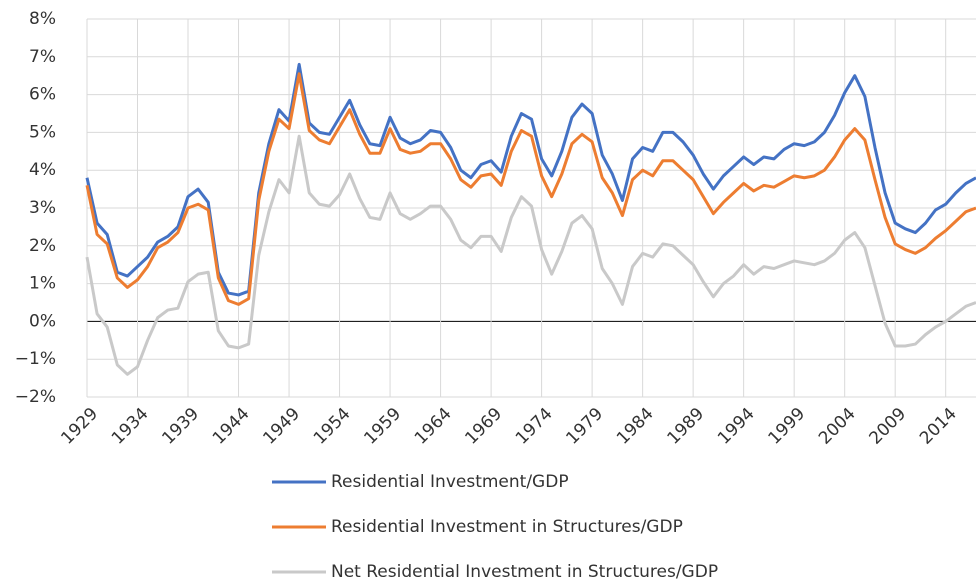  What do you see at coordinates (483, 426) in the screenshot?
I see `x-tick-label: 1969` at bounding box center [483, 426].